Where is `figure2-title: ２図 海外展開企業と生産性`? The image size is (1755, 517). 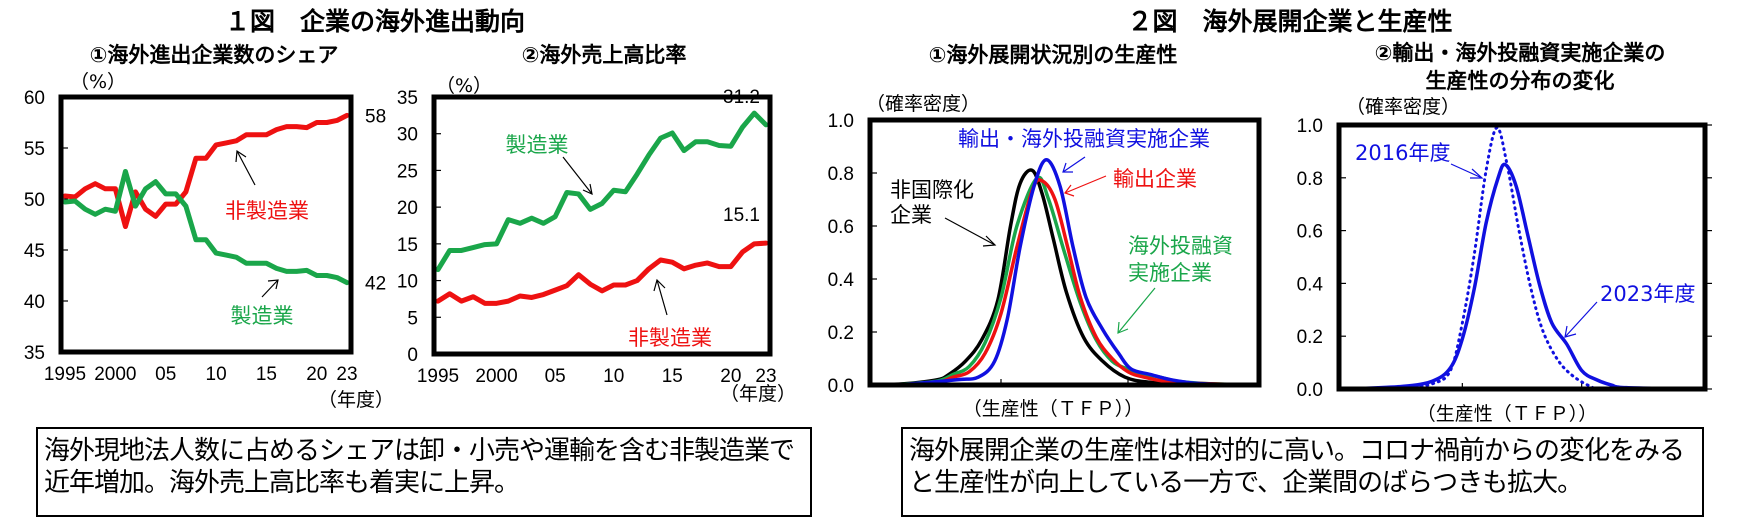
figure2-title: ２図 海外展開企業と生産性 is located at coordinates (1289, 21).